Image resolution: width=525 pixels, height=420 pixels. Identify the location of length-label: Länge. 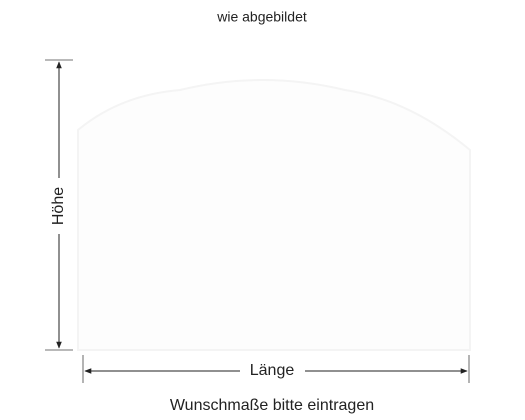
(272, 370).